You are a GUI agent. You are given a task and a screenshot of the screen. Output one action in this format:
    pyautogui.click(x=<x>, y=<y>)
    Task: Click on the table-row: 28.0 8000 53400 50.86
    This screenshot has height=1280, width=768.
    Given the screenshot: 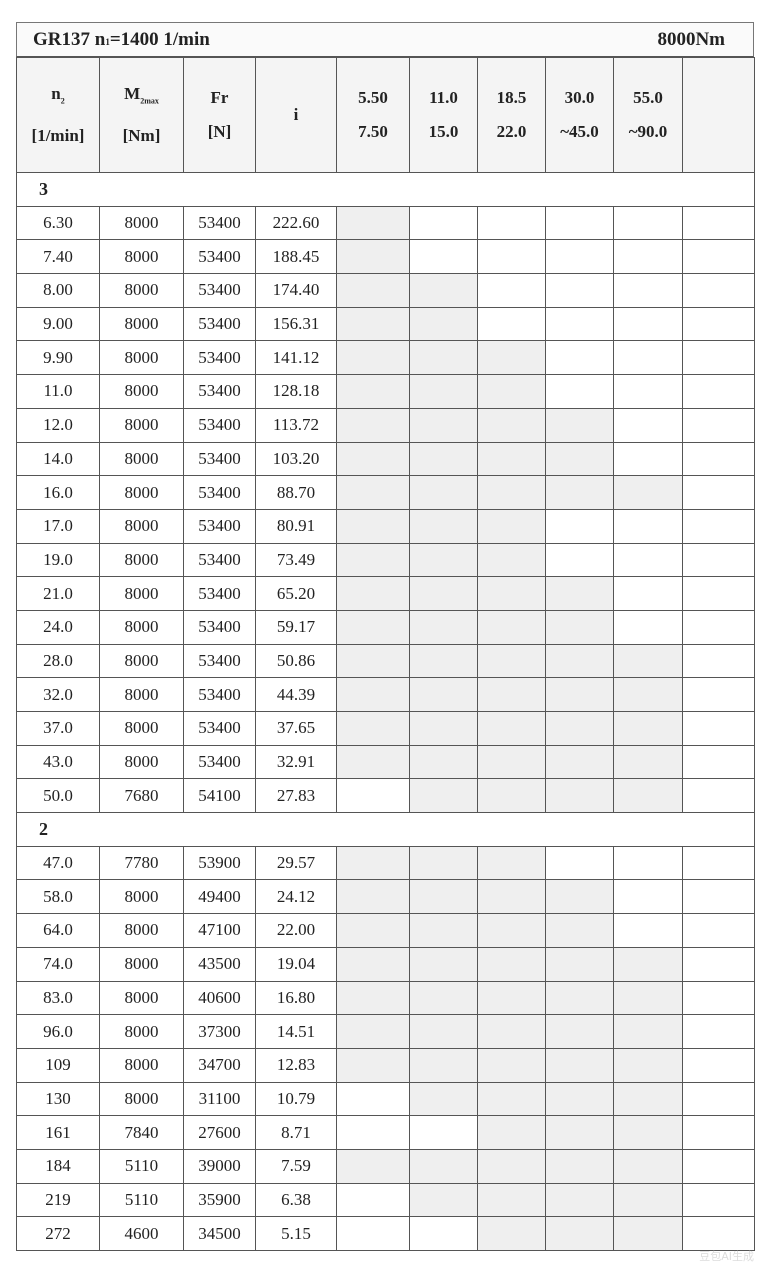 What is the action you would take?
    pyautogui.click(x=385, y=661)
    